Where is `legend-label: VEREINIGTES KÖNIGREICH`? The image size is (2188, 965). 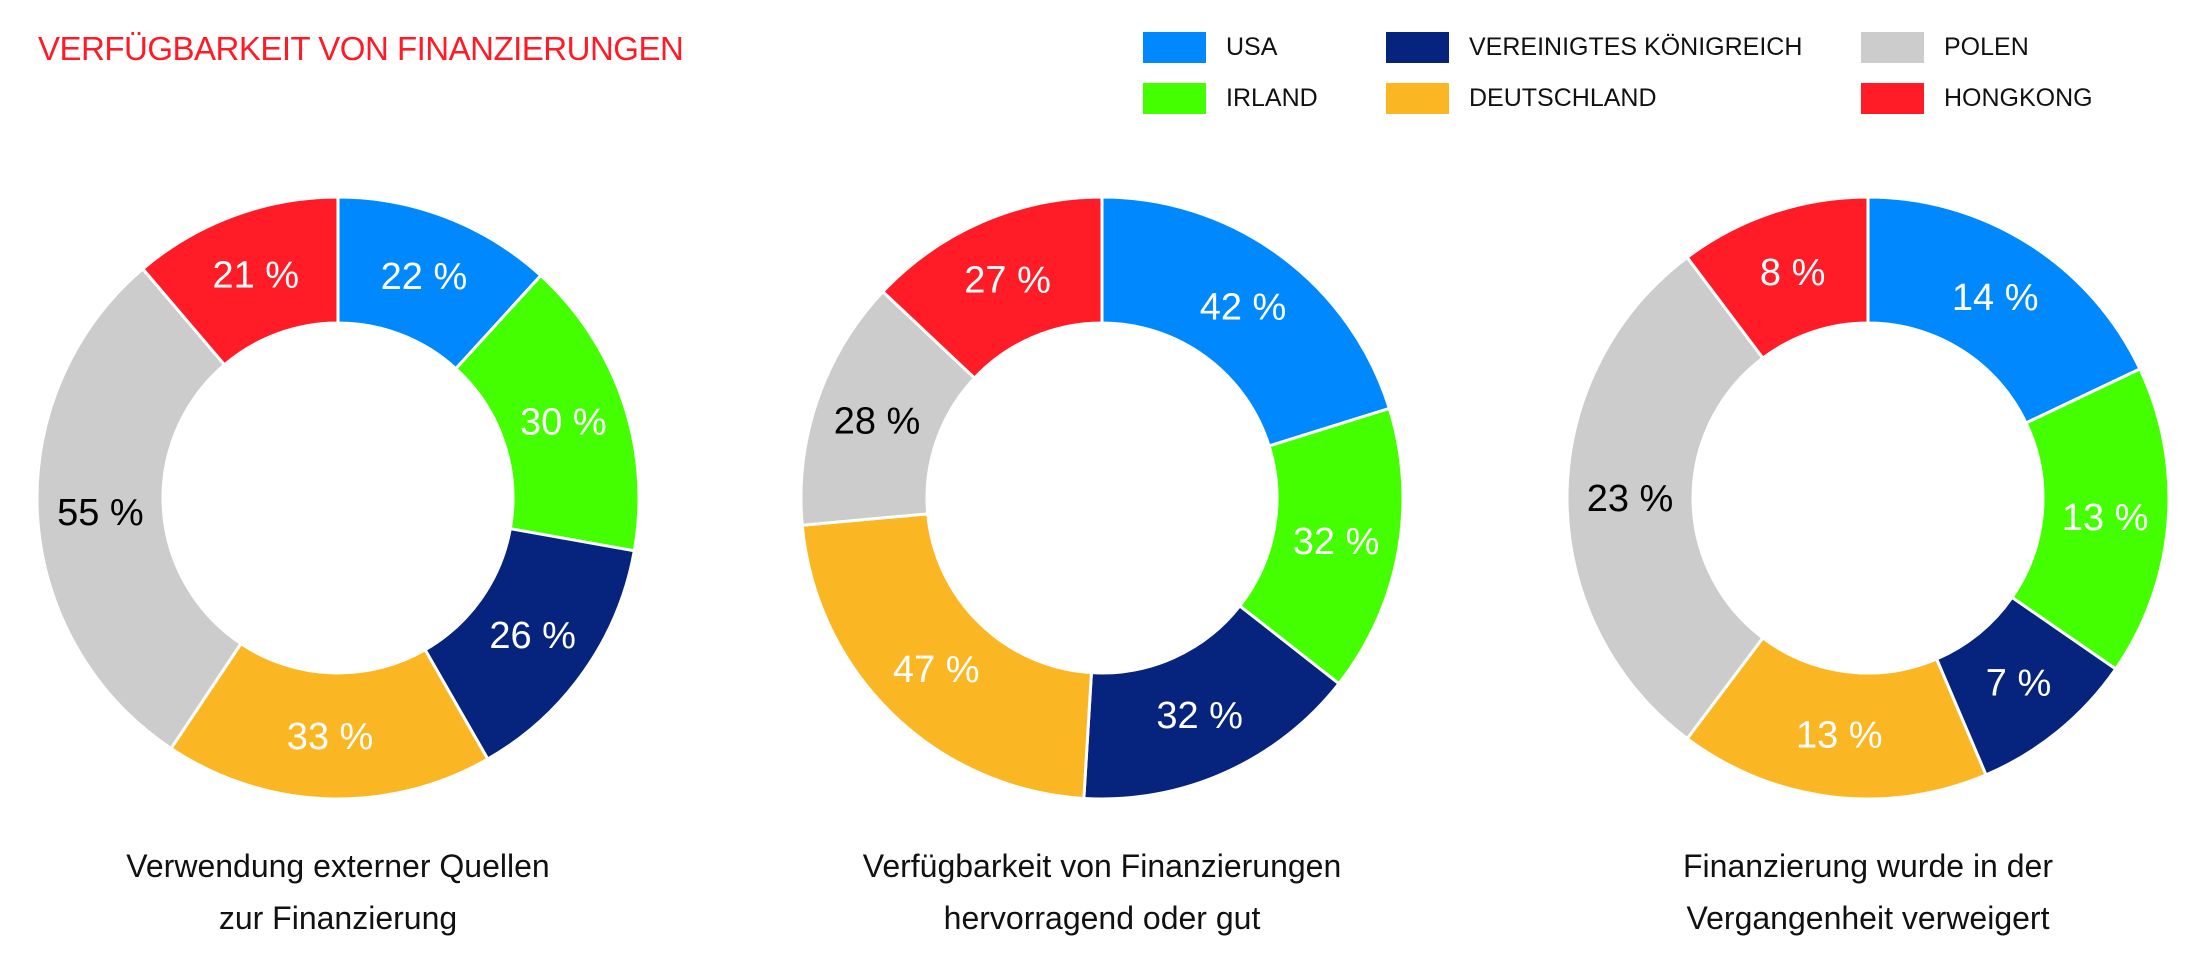 legend-label: VEREINIGTES KÖNIGREICH is located at coordinates (1636, 47).